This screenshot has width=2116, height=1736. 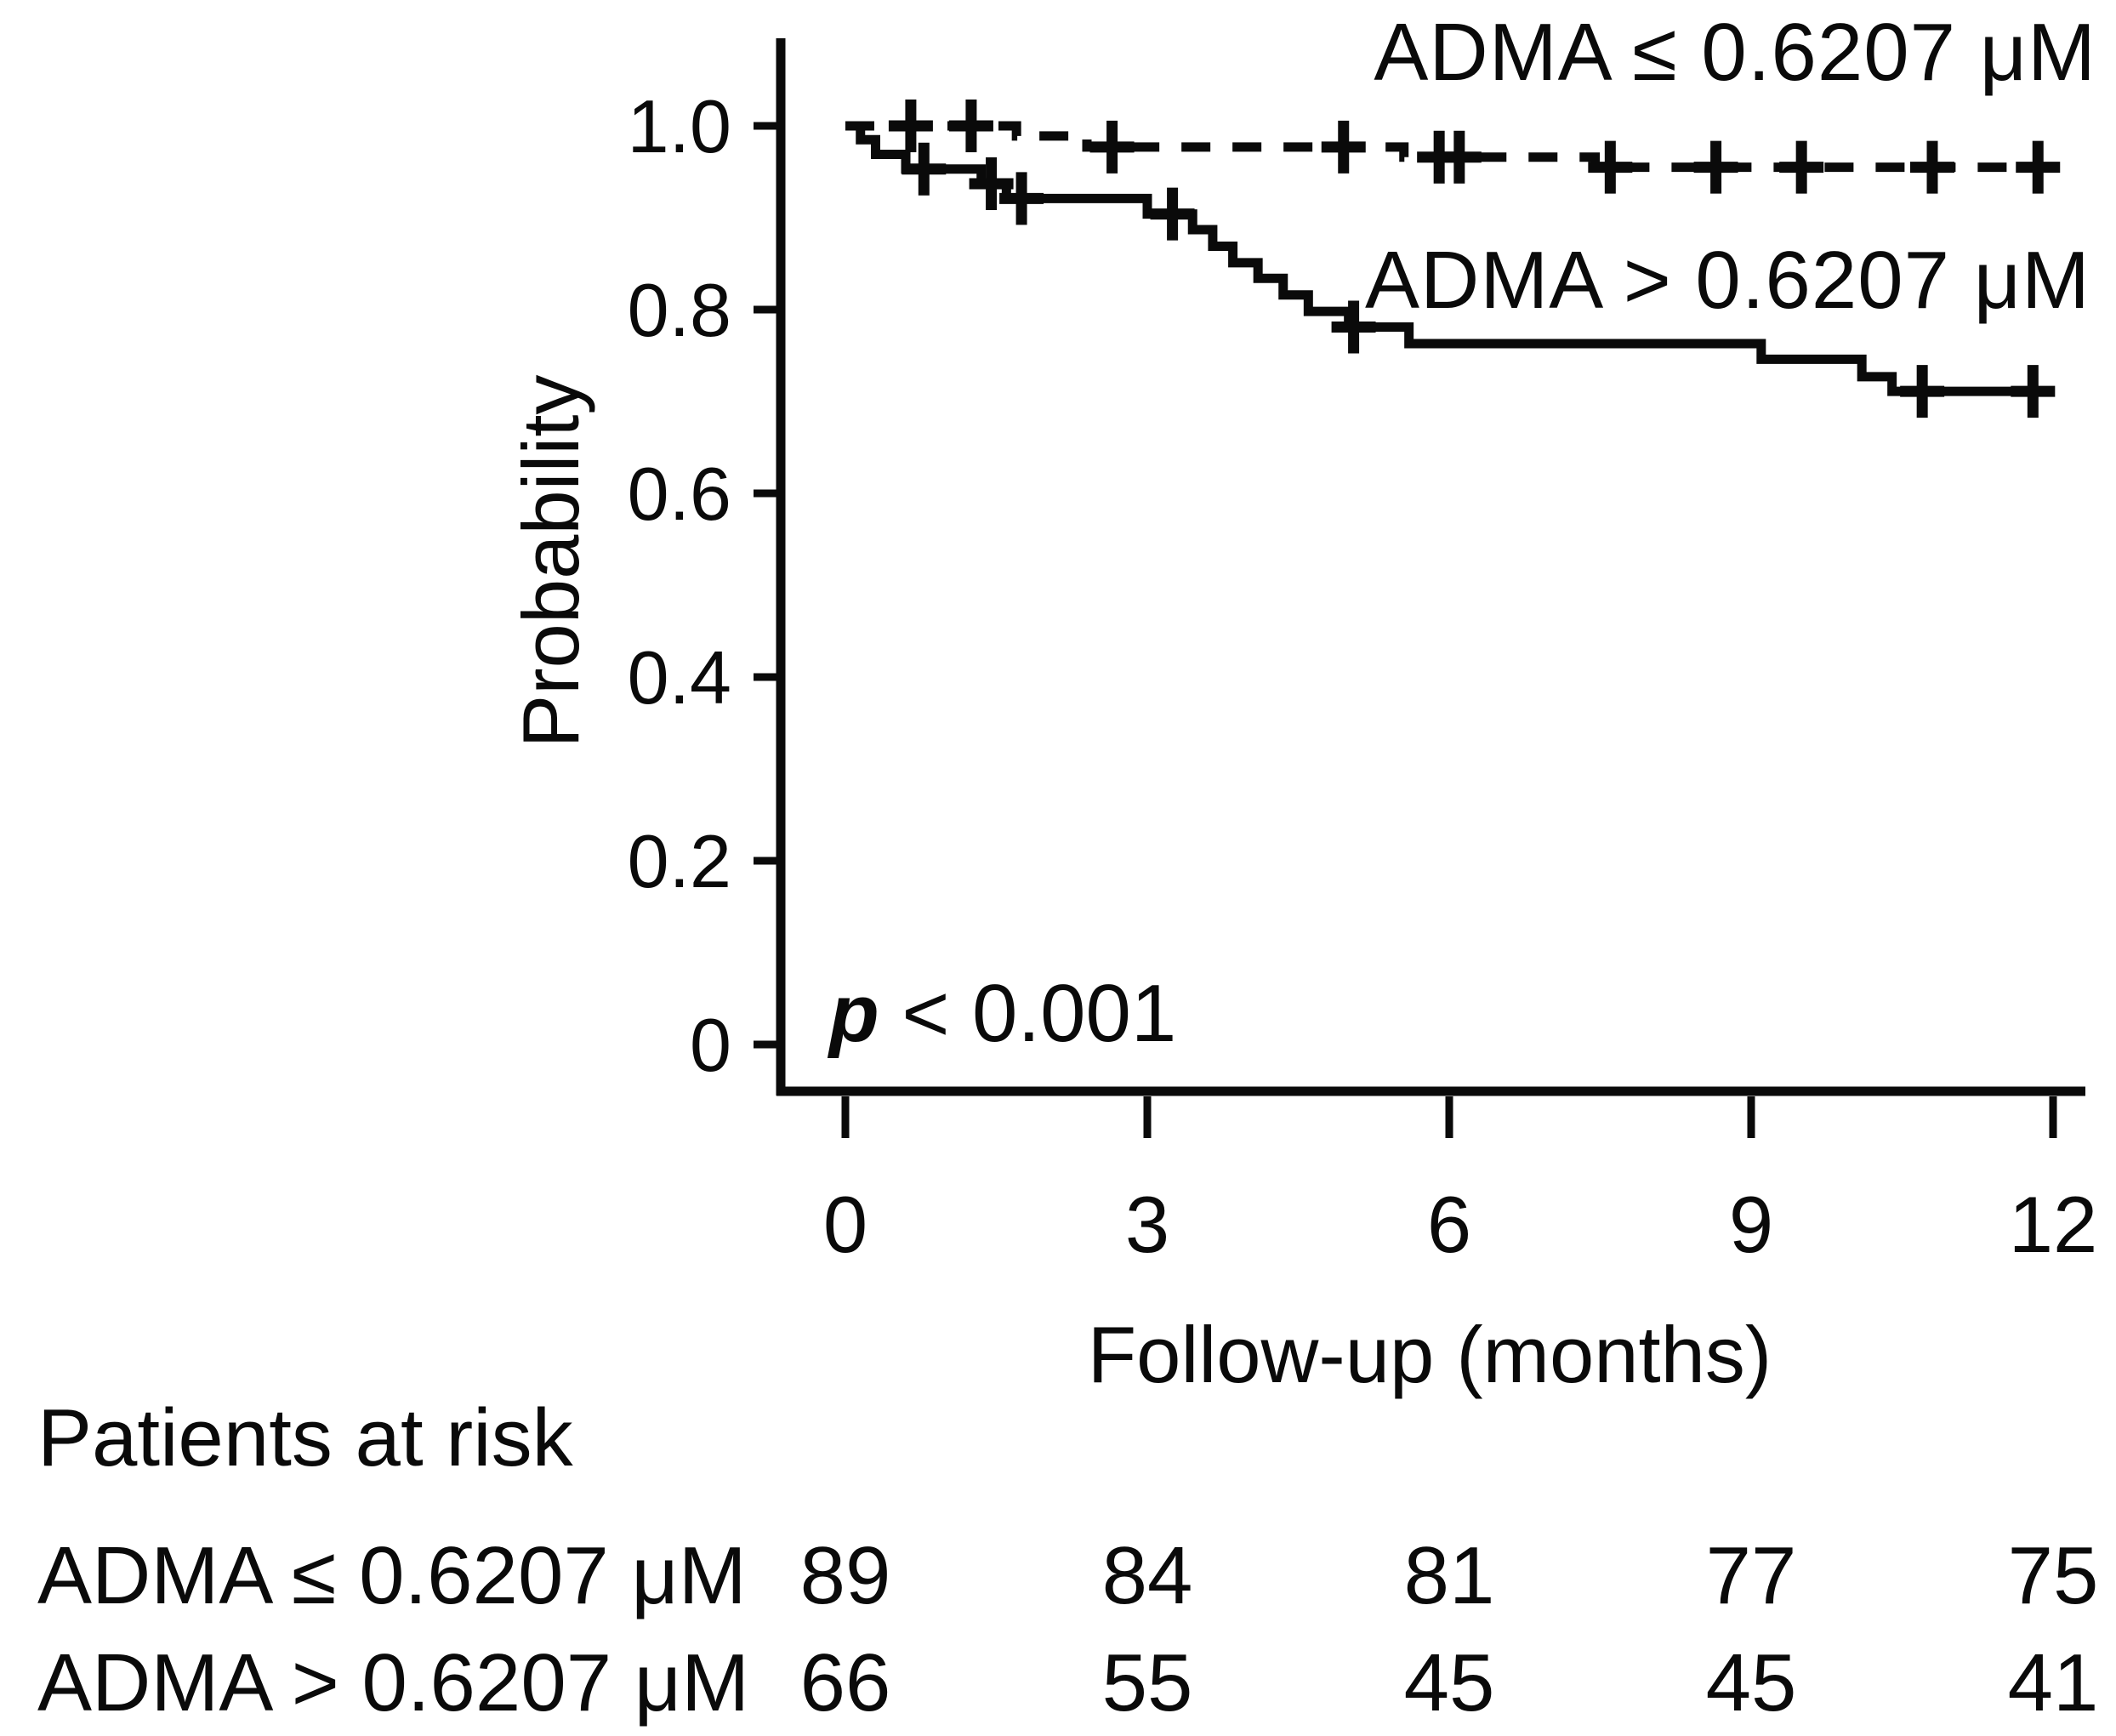 I want to click on p-value-annotation: p < 0.001, so click(x=1002, y=1014).